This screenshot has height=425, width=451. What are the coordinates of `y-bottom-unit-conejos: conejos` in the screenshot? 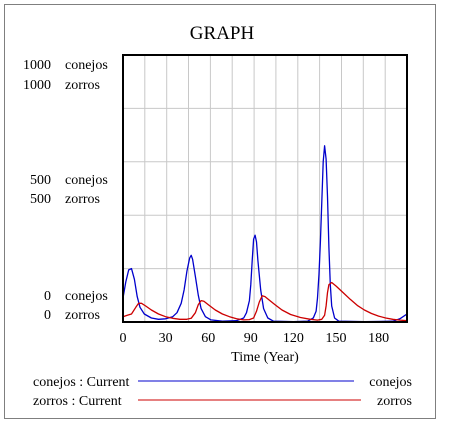 It's located at (86, 296).